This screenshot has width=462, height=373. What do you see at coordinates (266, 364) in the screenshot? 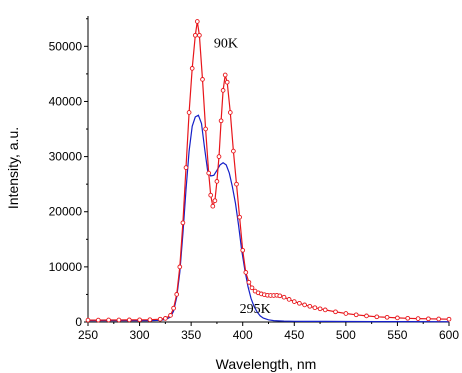
I see `x-axis-title: Wavelength, nm` at bounding box center [266, 364].